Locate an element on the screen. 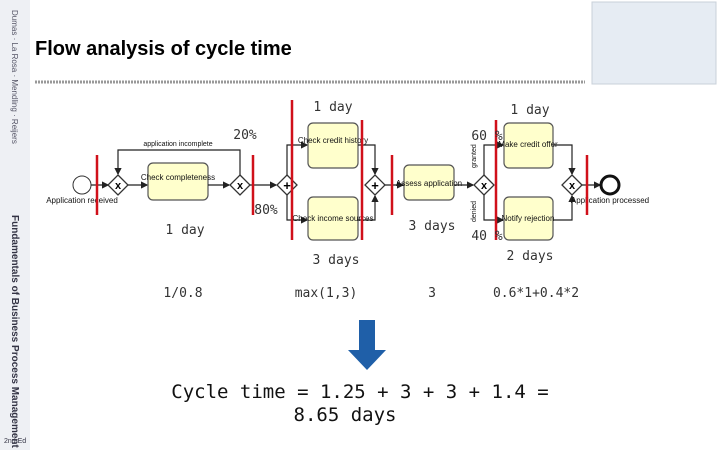 The image size is (720, 450). sidebar-authors: Dumas · La Rosa · Mendling · Reijers is located at coordinates (14, 77).